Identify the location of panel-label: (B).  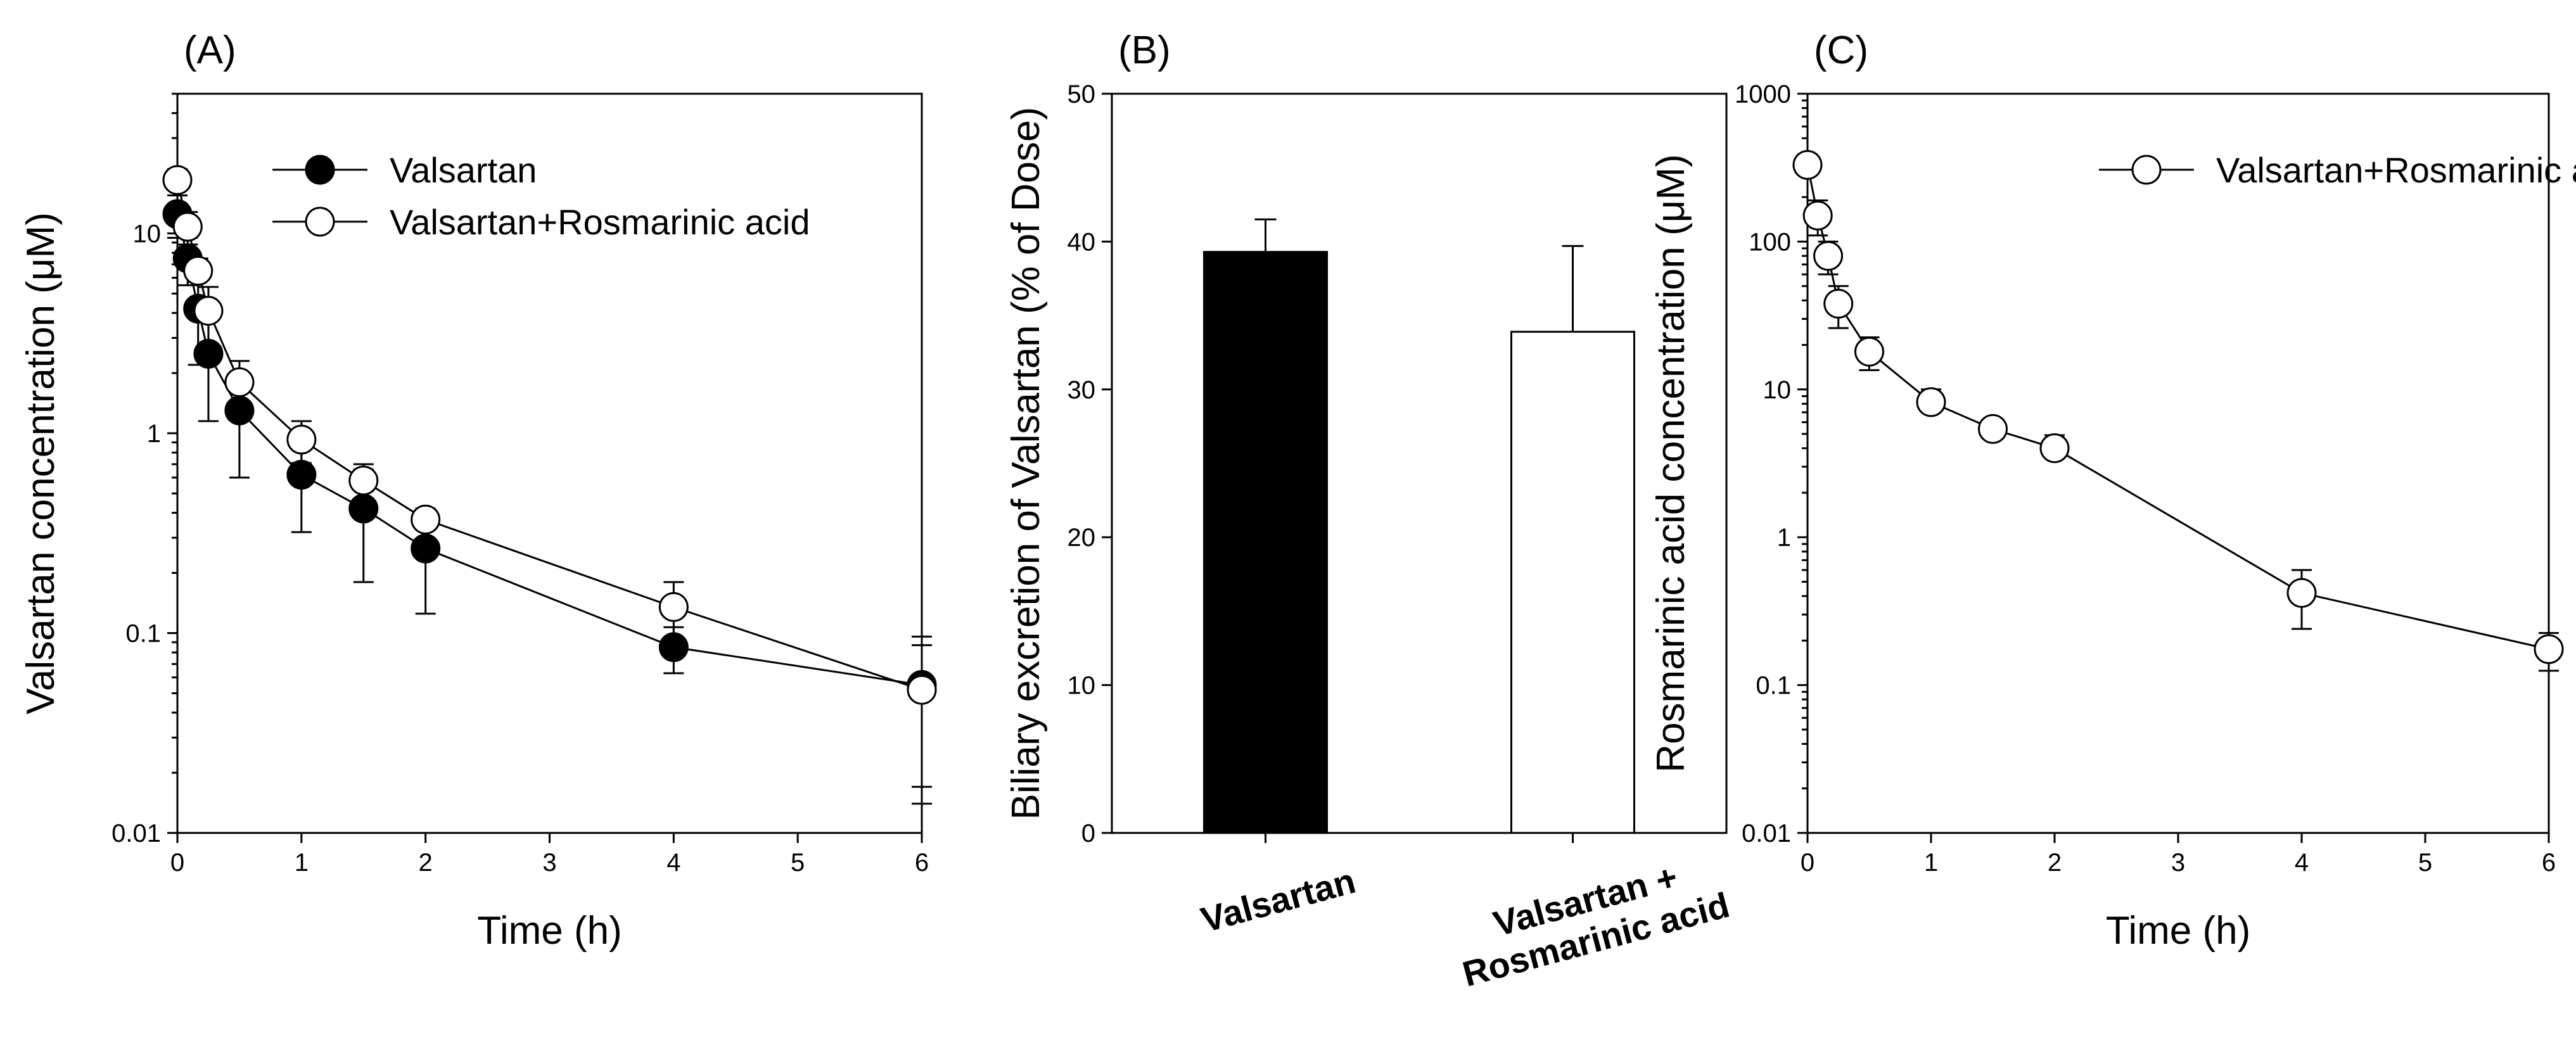
(1144, 50).